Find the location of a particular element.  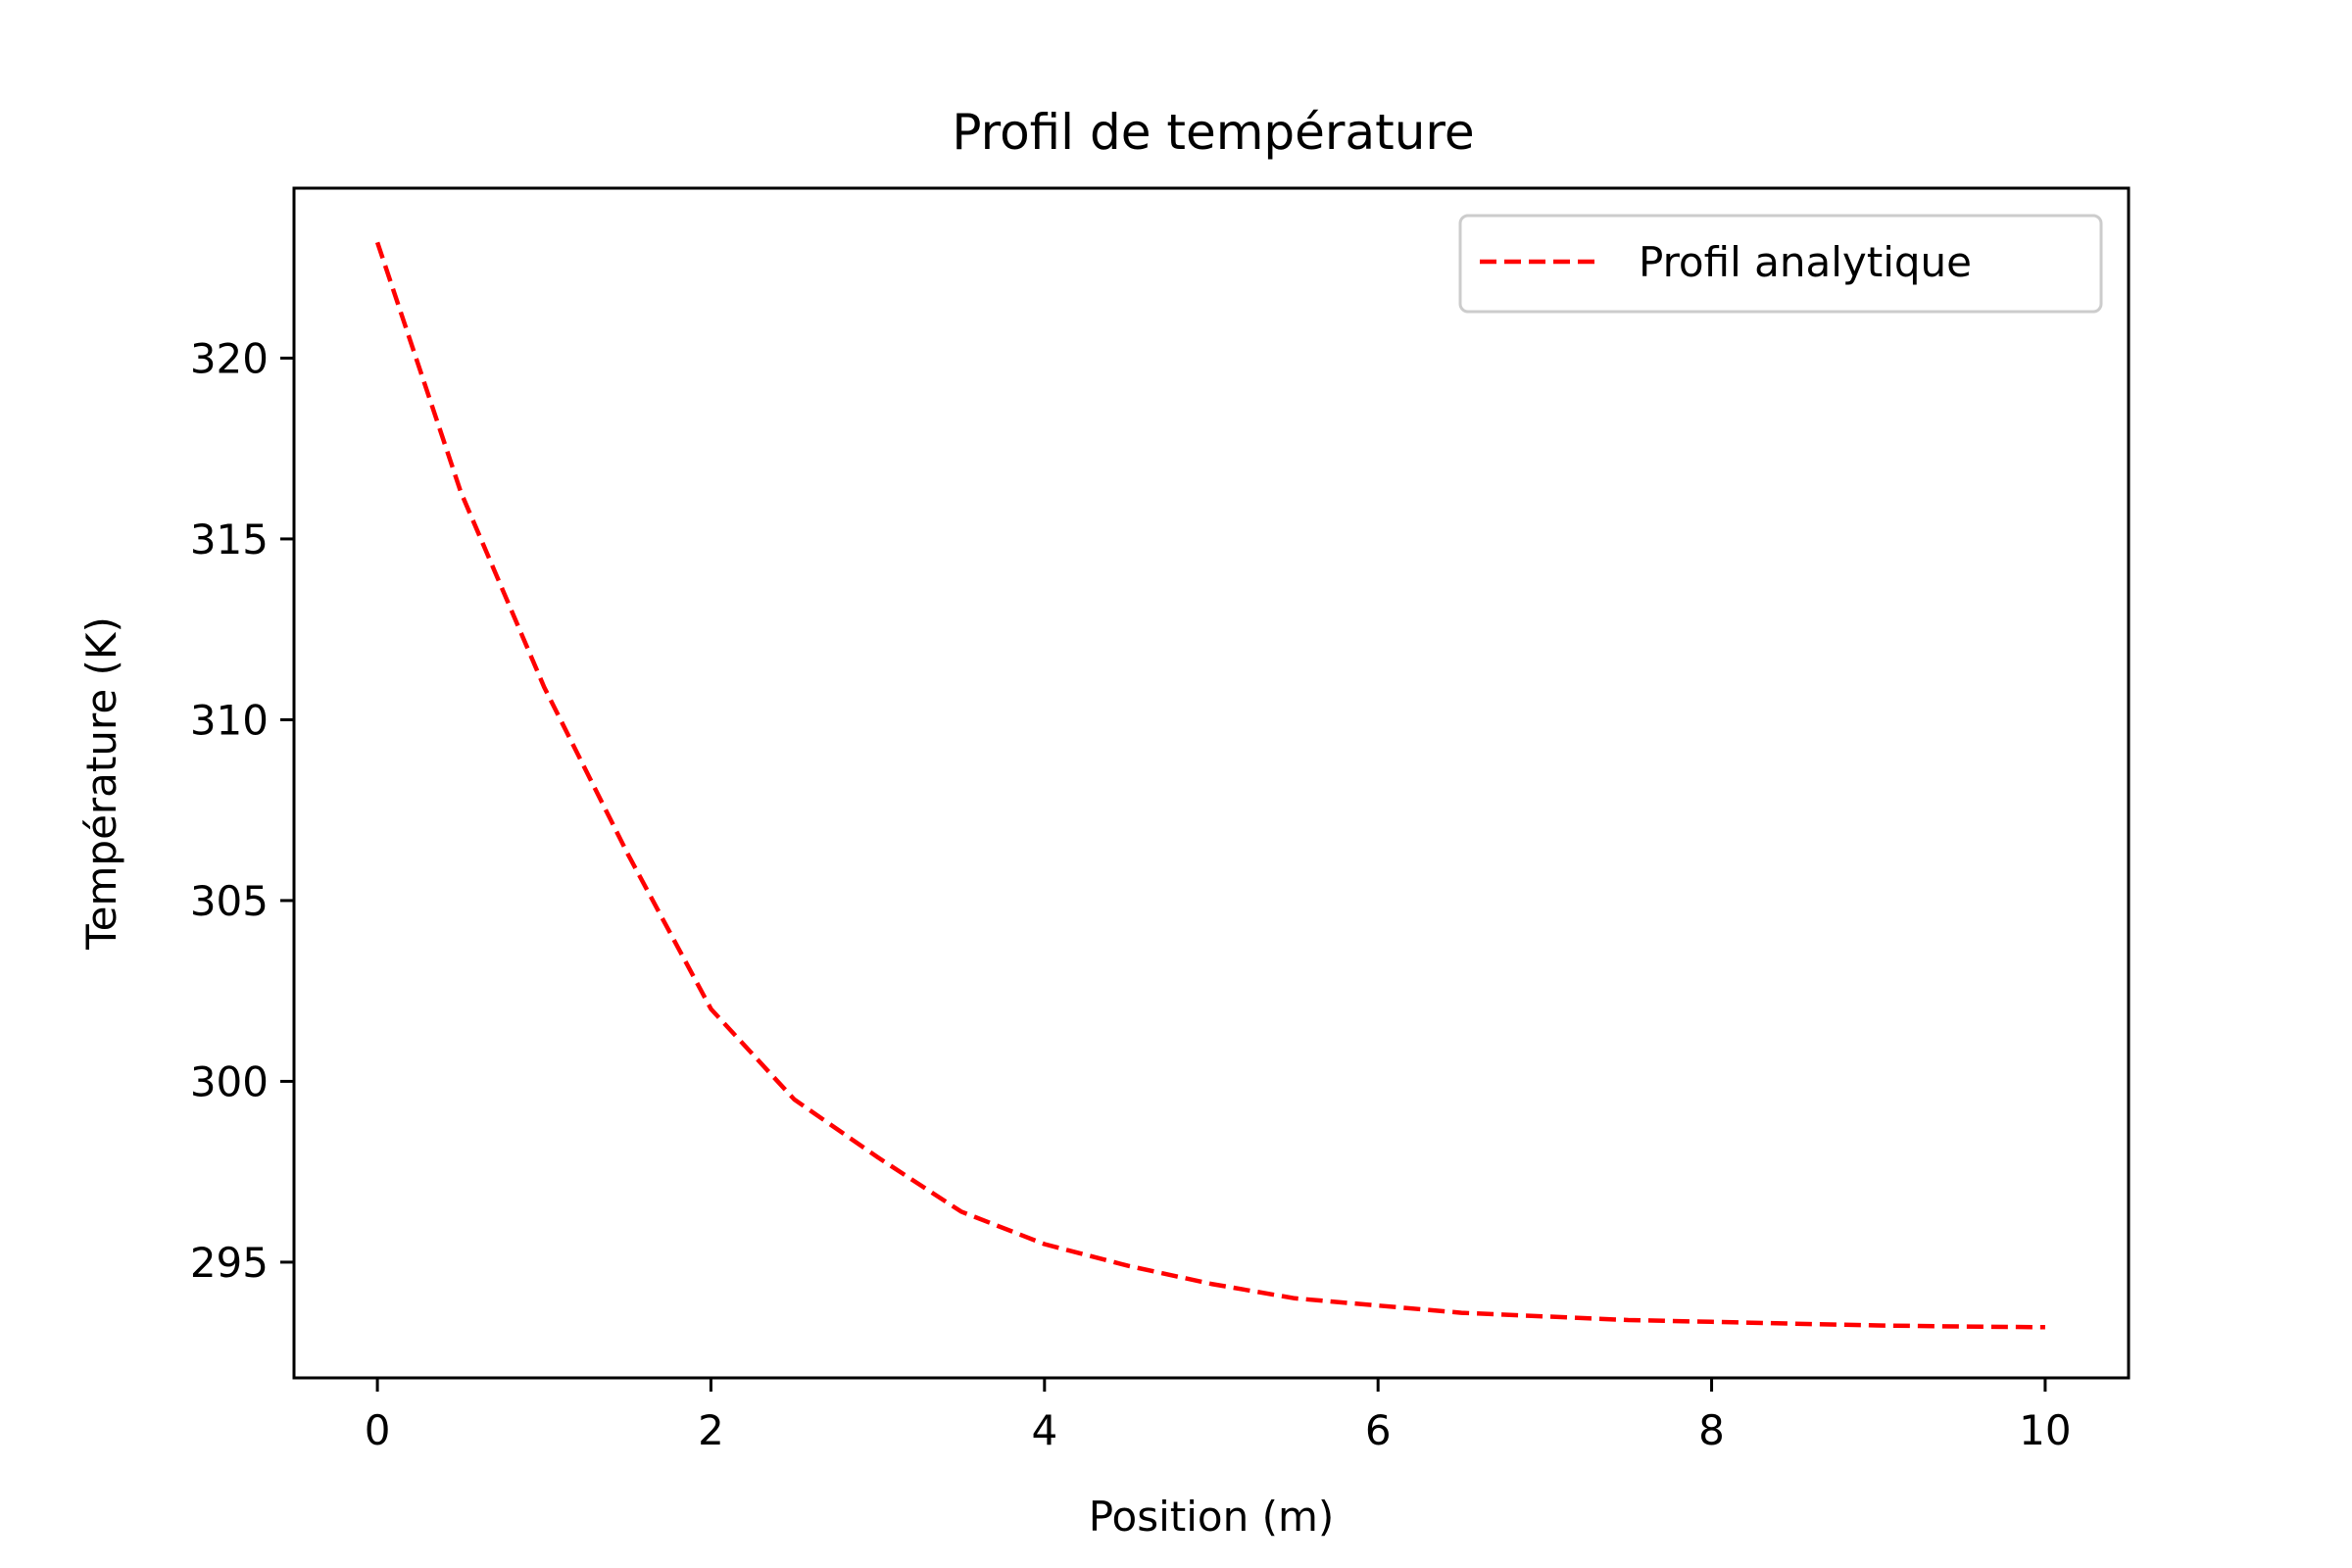

x-tick-label: 10 is located at coordinates (2045, 1430).